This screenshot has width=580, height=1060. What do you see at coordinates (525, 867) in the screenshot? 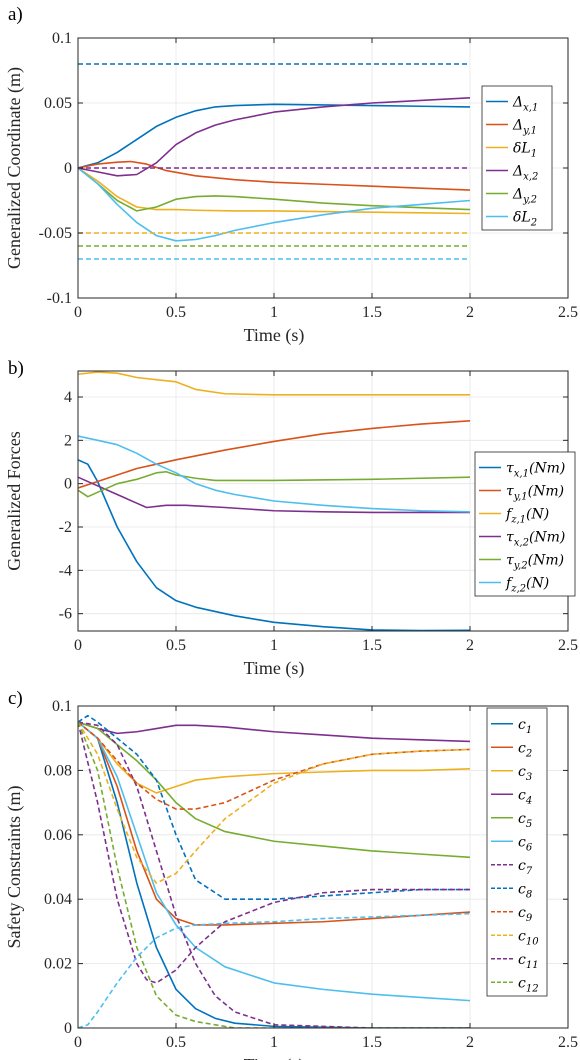
I see `legend-entry: c7` at bounding box center [525, 867].